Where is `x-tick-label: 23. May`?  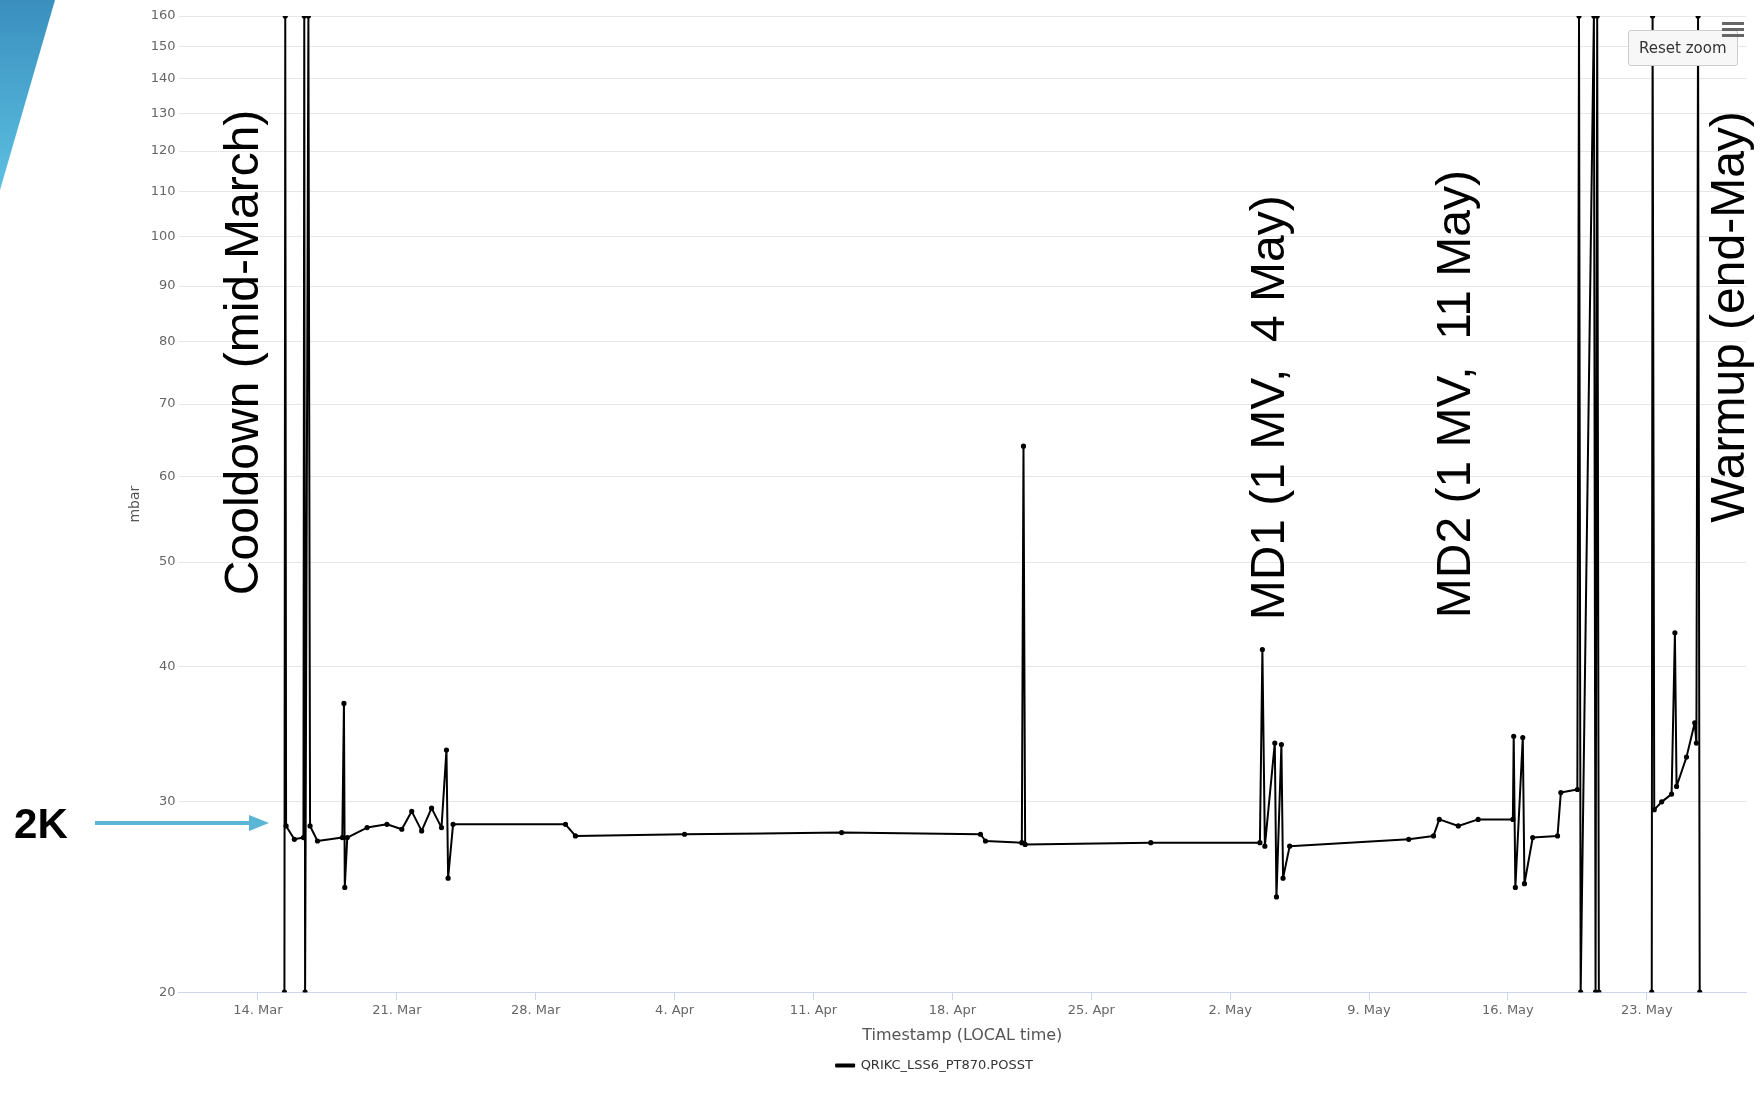 x-tick-label: 23. May is located at coordinates (1646, 1010).